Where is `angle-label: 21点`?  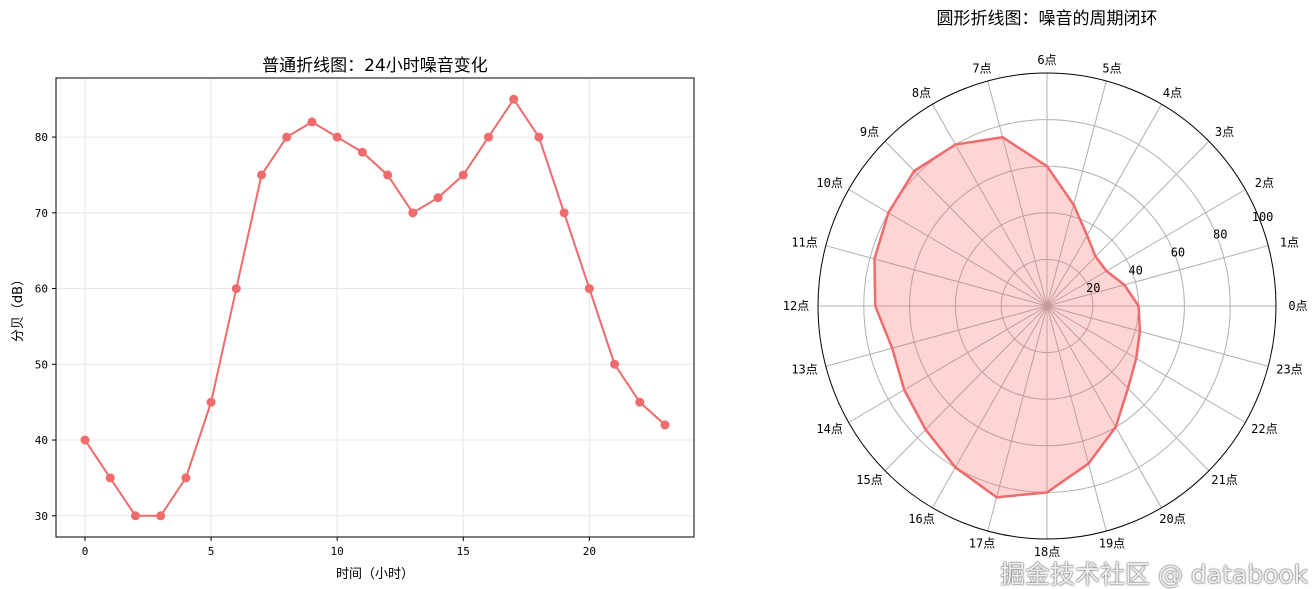
angle-label: 21点 is located at coordinates (1224, 480).